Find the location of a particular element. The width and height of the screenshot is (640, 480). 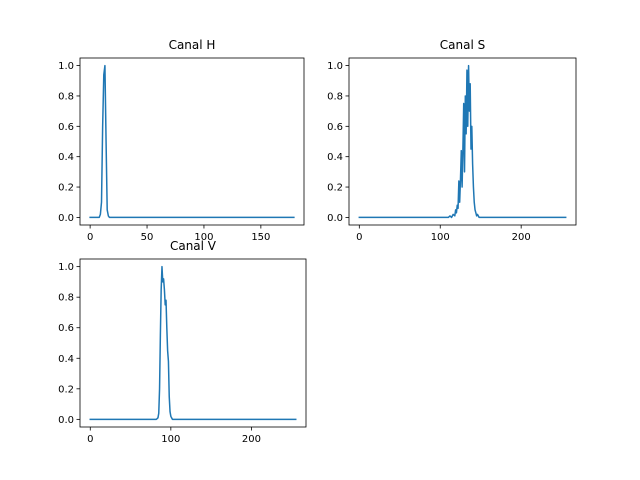

subplot-title: Canal S is located at coordinates (462, 45).